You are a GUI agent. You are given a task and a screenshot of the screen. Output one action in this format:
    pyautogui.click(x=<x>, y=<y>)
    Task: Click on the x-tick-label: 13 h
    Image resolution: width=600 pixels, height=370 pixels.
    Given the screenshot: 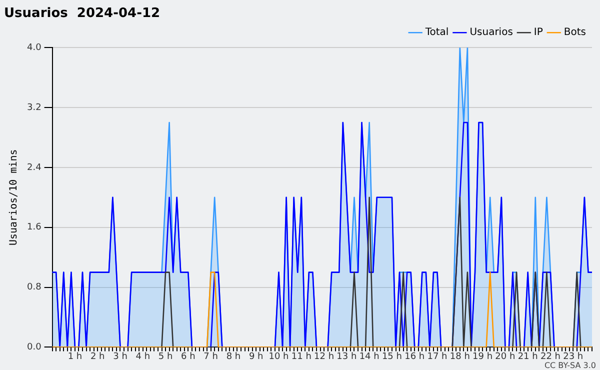 What is the action you would take?
    pyautogui.click(x=346, y=357)
    